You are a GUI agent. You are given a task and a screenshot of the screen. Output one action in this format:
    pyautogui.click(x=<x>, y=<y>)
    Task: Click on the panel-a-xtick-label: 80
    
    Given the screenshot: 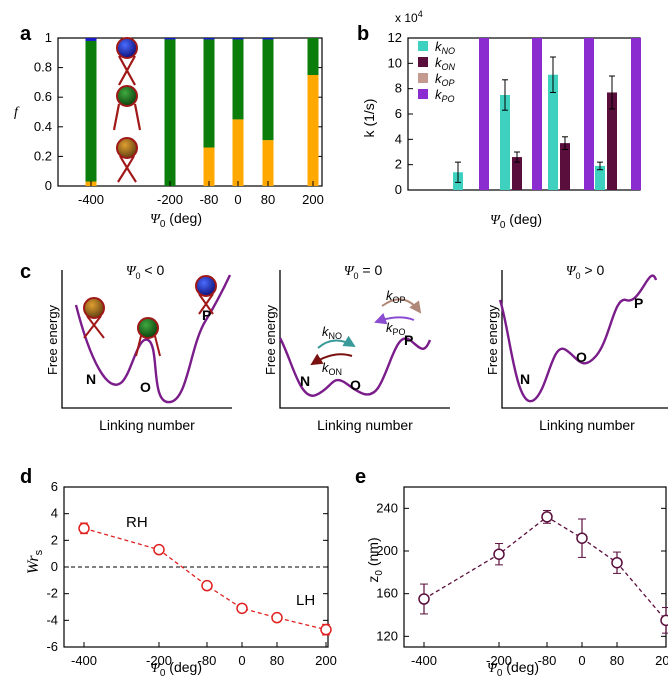 What is the action you would take?
    pyautogui.click(x=268, y=199)
    